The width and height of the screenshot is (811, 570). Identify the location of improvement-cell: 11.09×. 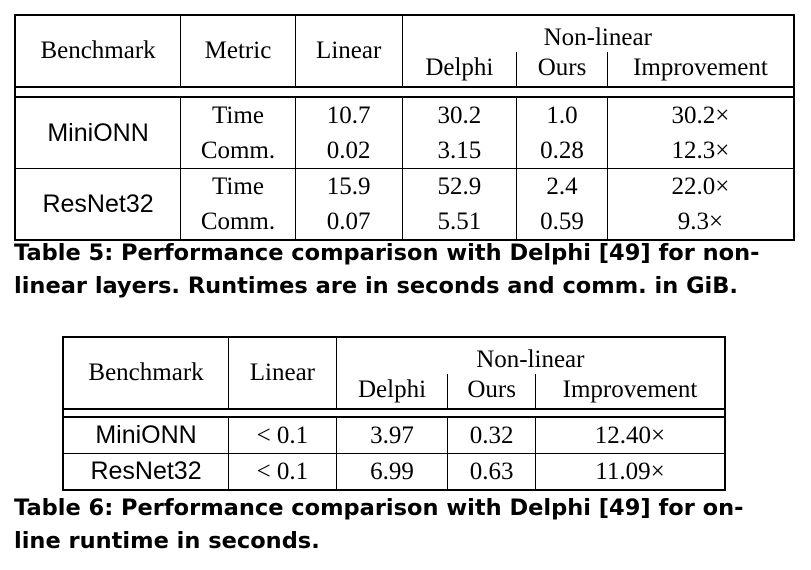
(629, 471).